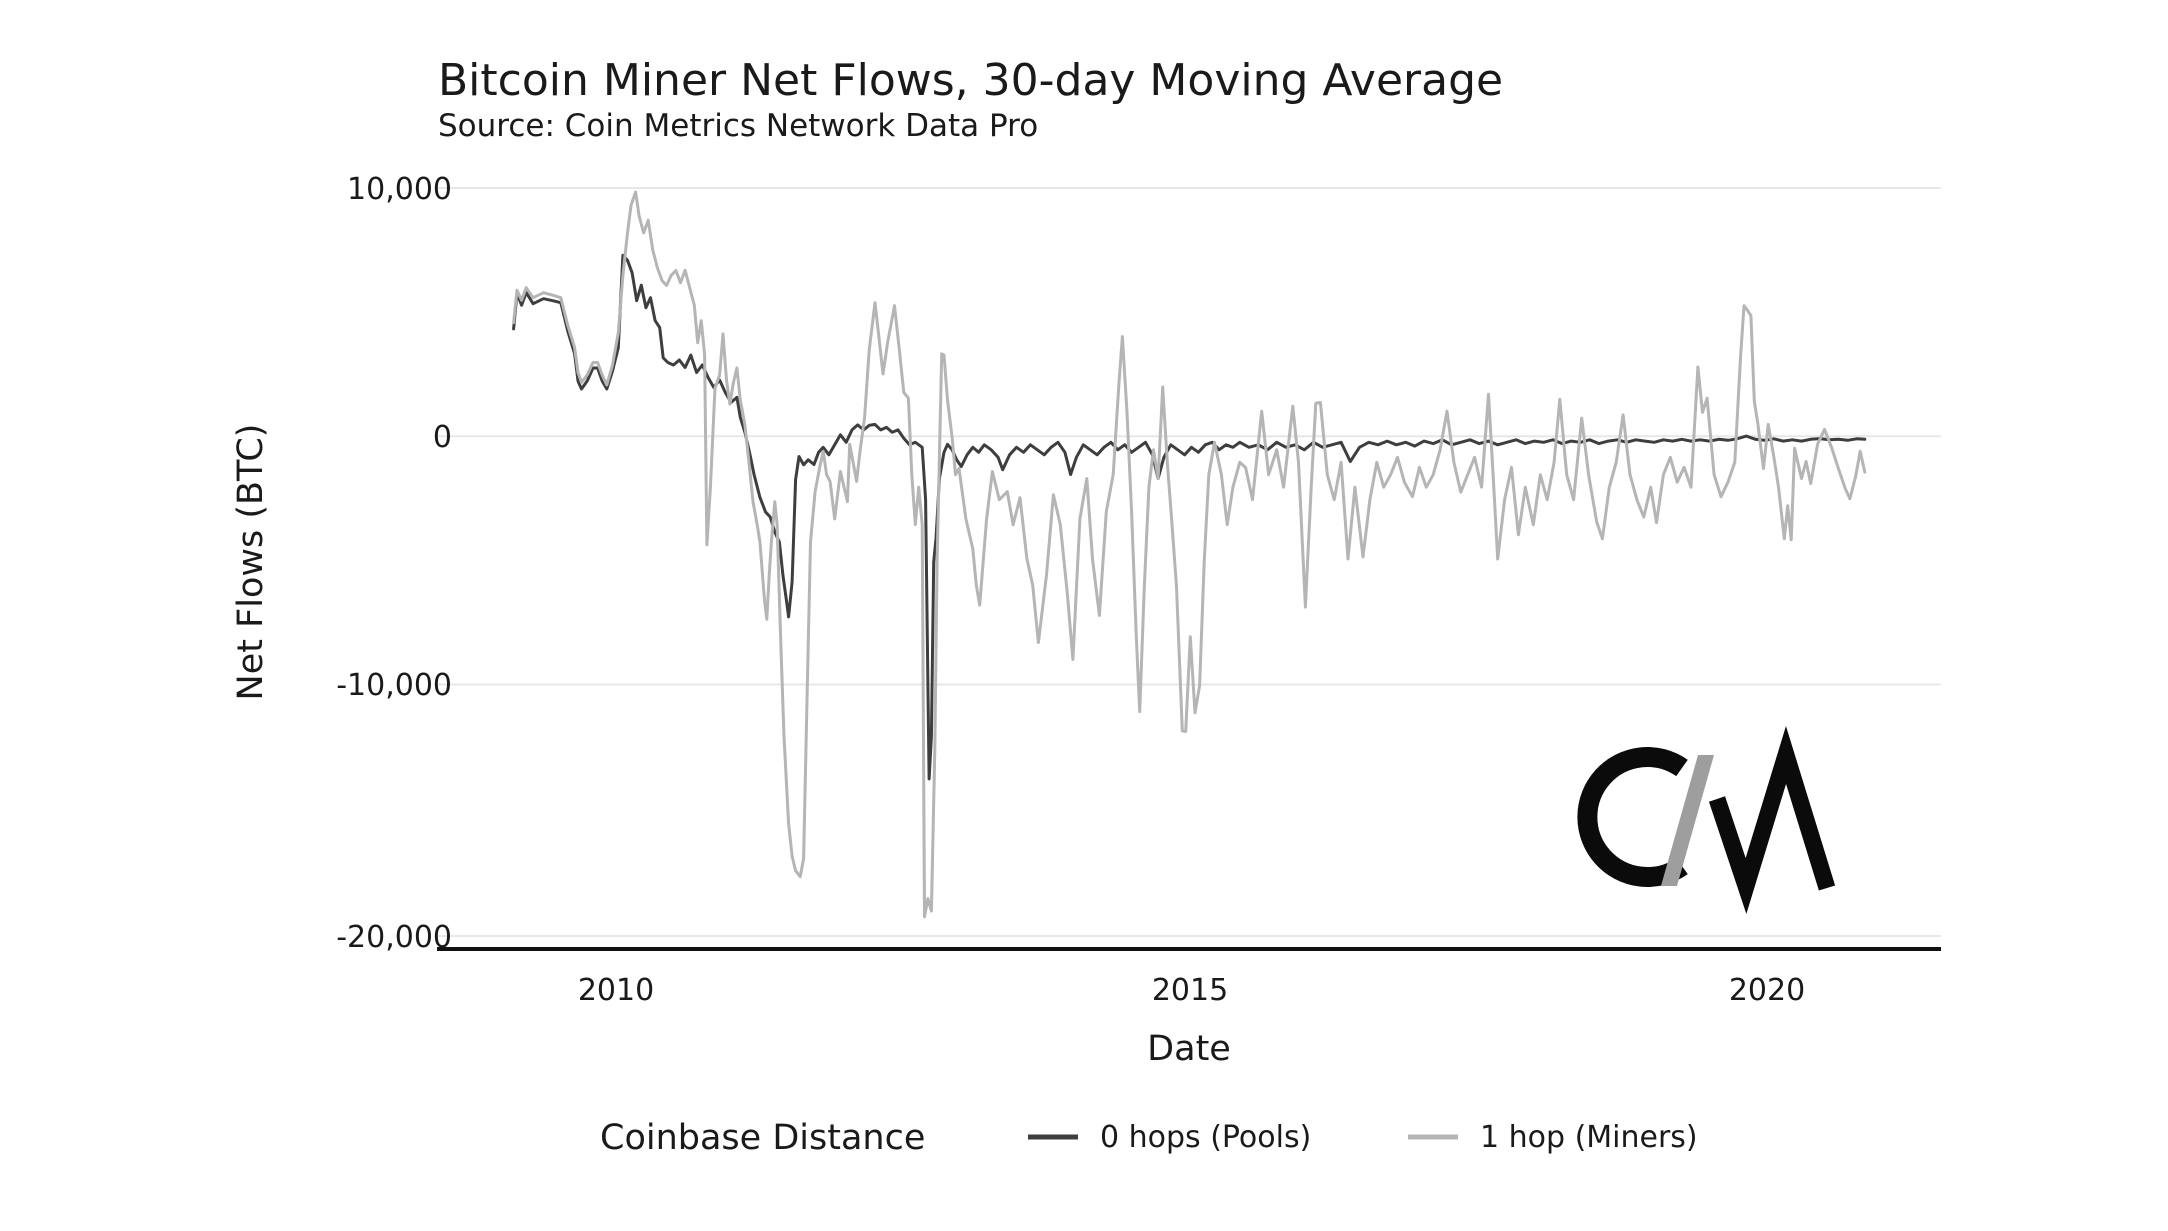  What do you see at coordinates (1632, 817) in the screenshot?
I see `logo-letter-c` at bounding box center [1632, 817].